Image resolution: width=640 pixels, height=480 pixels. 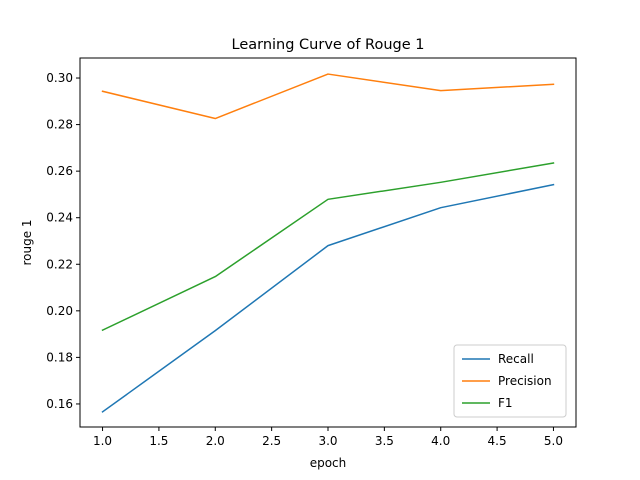 What do you see at coordinates (27, 242) in the screenshot?
I see `y-axis-label: rouge 1` at bounding box center [27, 242].